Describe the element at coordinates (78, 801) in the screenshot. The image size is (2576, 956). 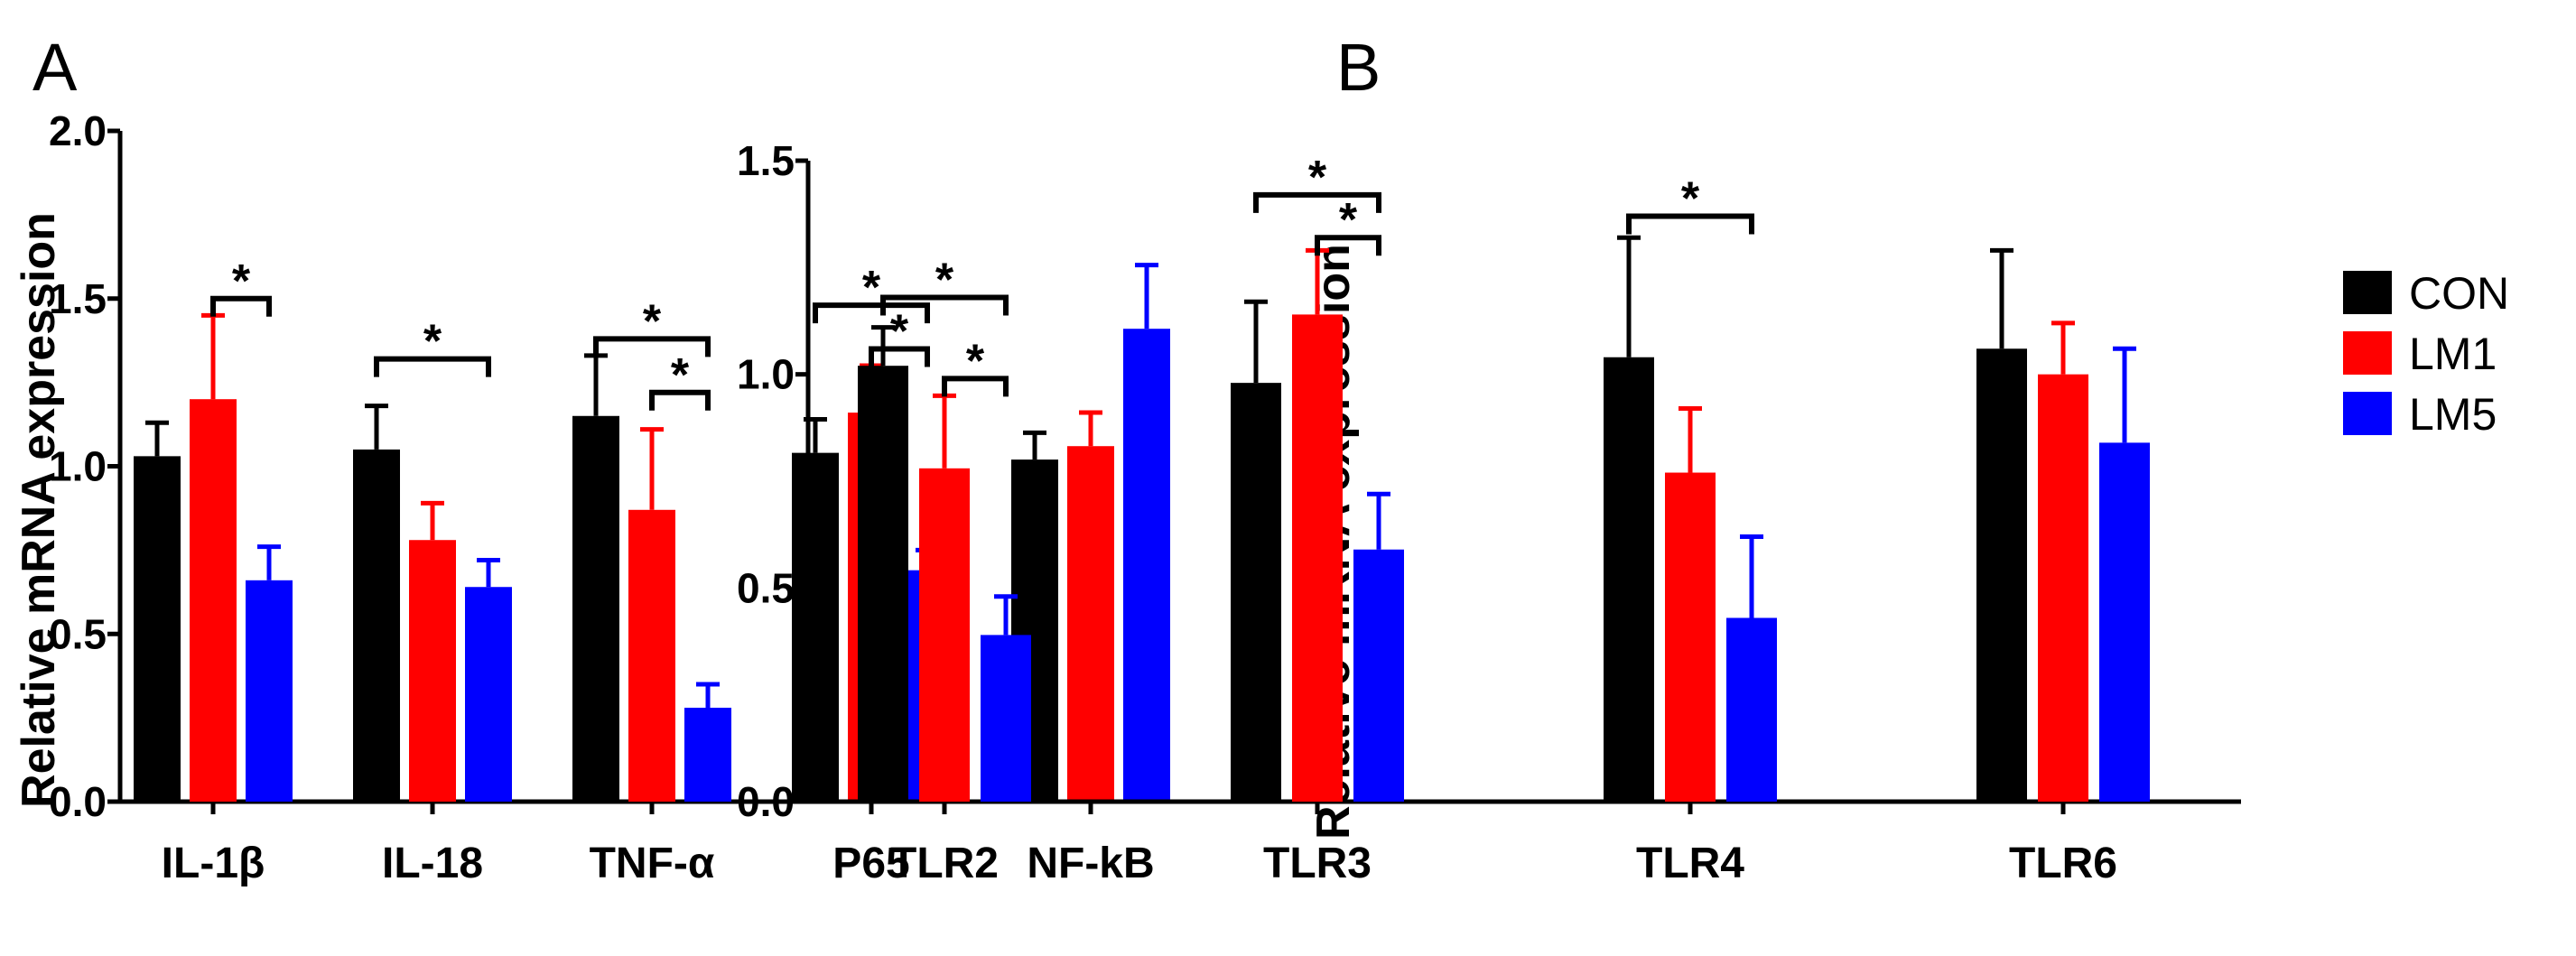
I see `panel-a-y-tick-label: 0.0` at that location.